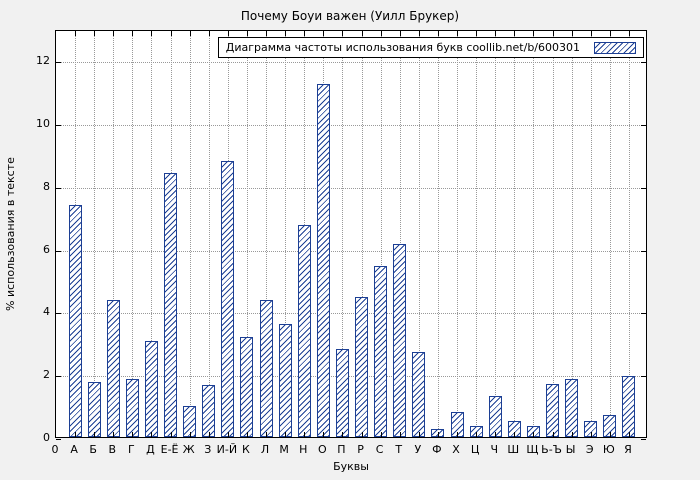 The image size is (700, 480). What do you see at coordinates (589, 449) in the screenshot?
I see `x-tick-label: Э` at bounding box center [589, 449].